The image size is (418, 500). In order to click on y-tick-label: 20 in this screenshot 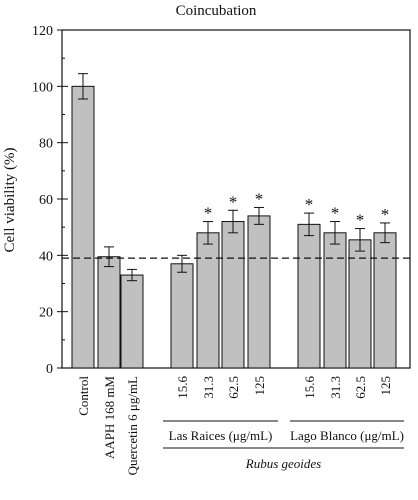, I will do `click(46, 313)`.